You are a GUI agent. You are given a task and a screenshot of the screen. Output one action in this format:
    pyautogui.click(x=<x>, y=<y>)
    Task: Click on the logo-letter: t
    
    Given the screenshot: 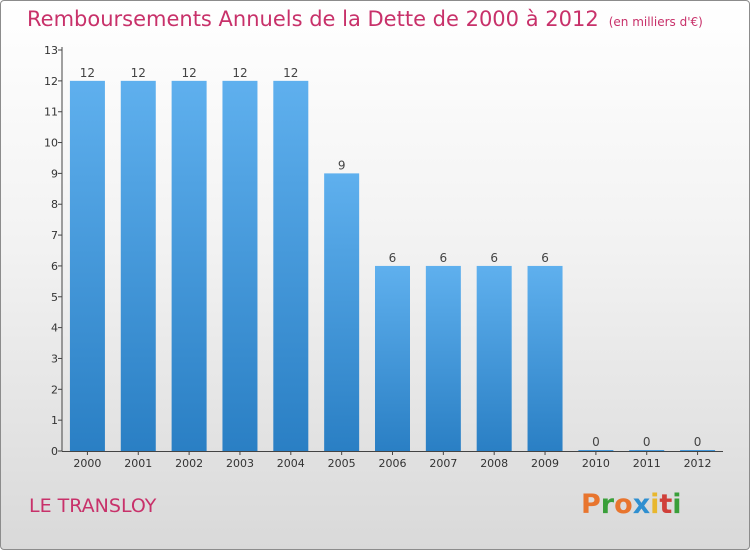 What is the action you would take?
    pyautogui.click(x=666, y=504)
    